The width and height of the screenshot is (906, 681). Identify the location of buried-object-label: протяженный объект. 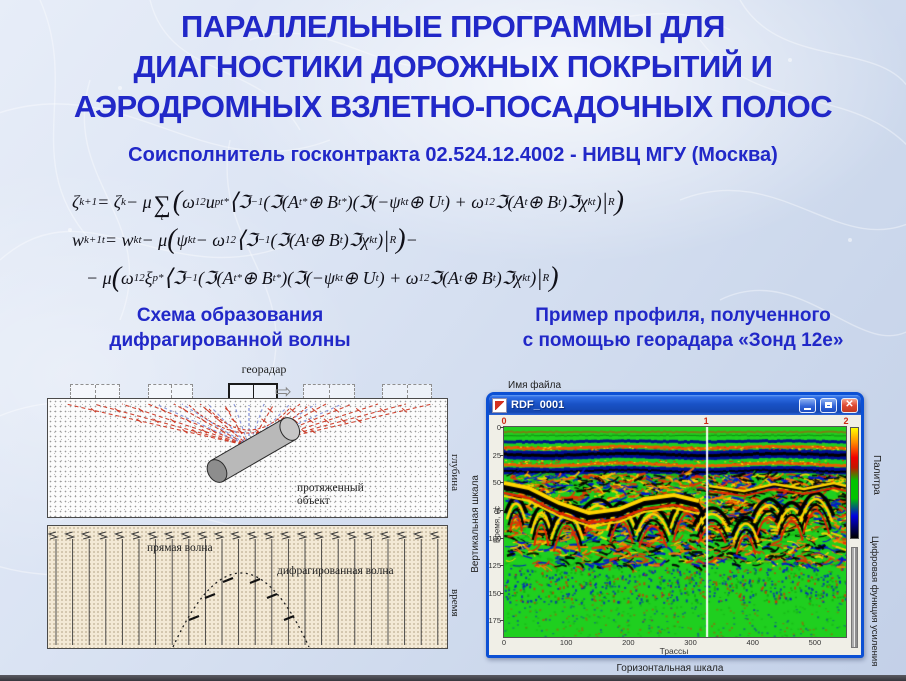
(330, 495).